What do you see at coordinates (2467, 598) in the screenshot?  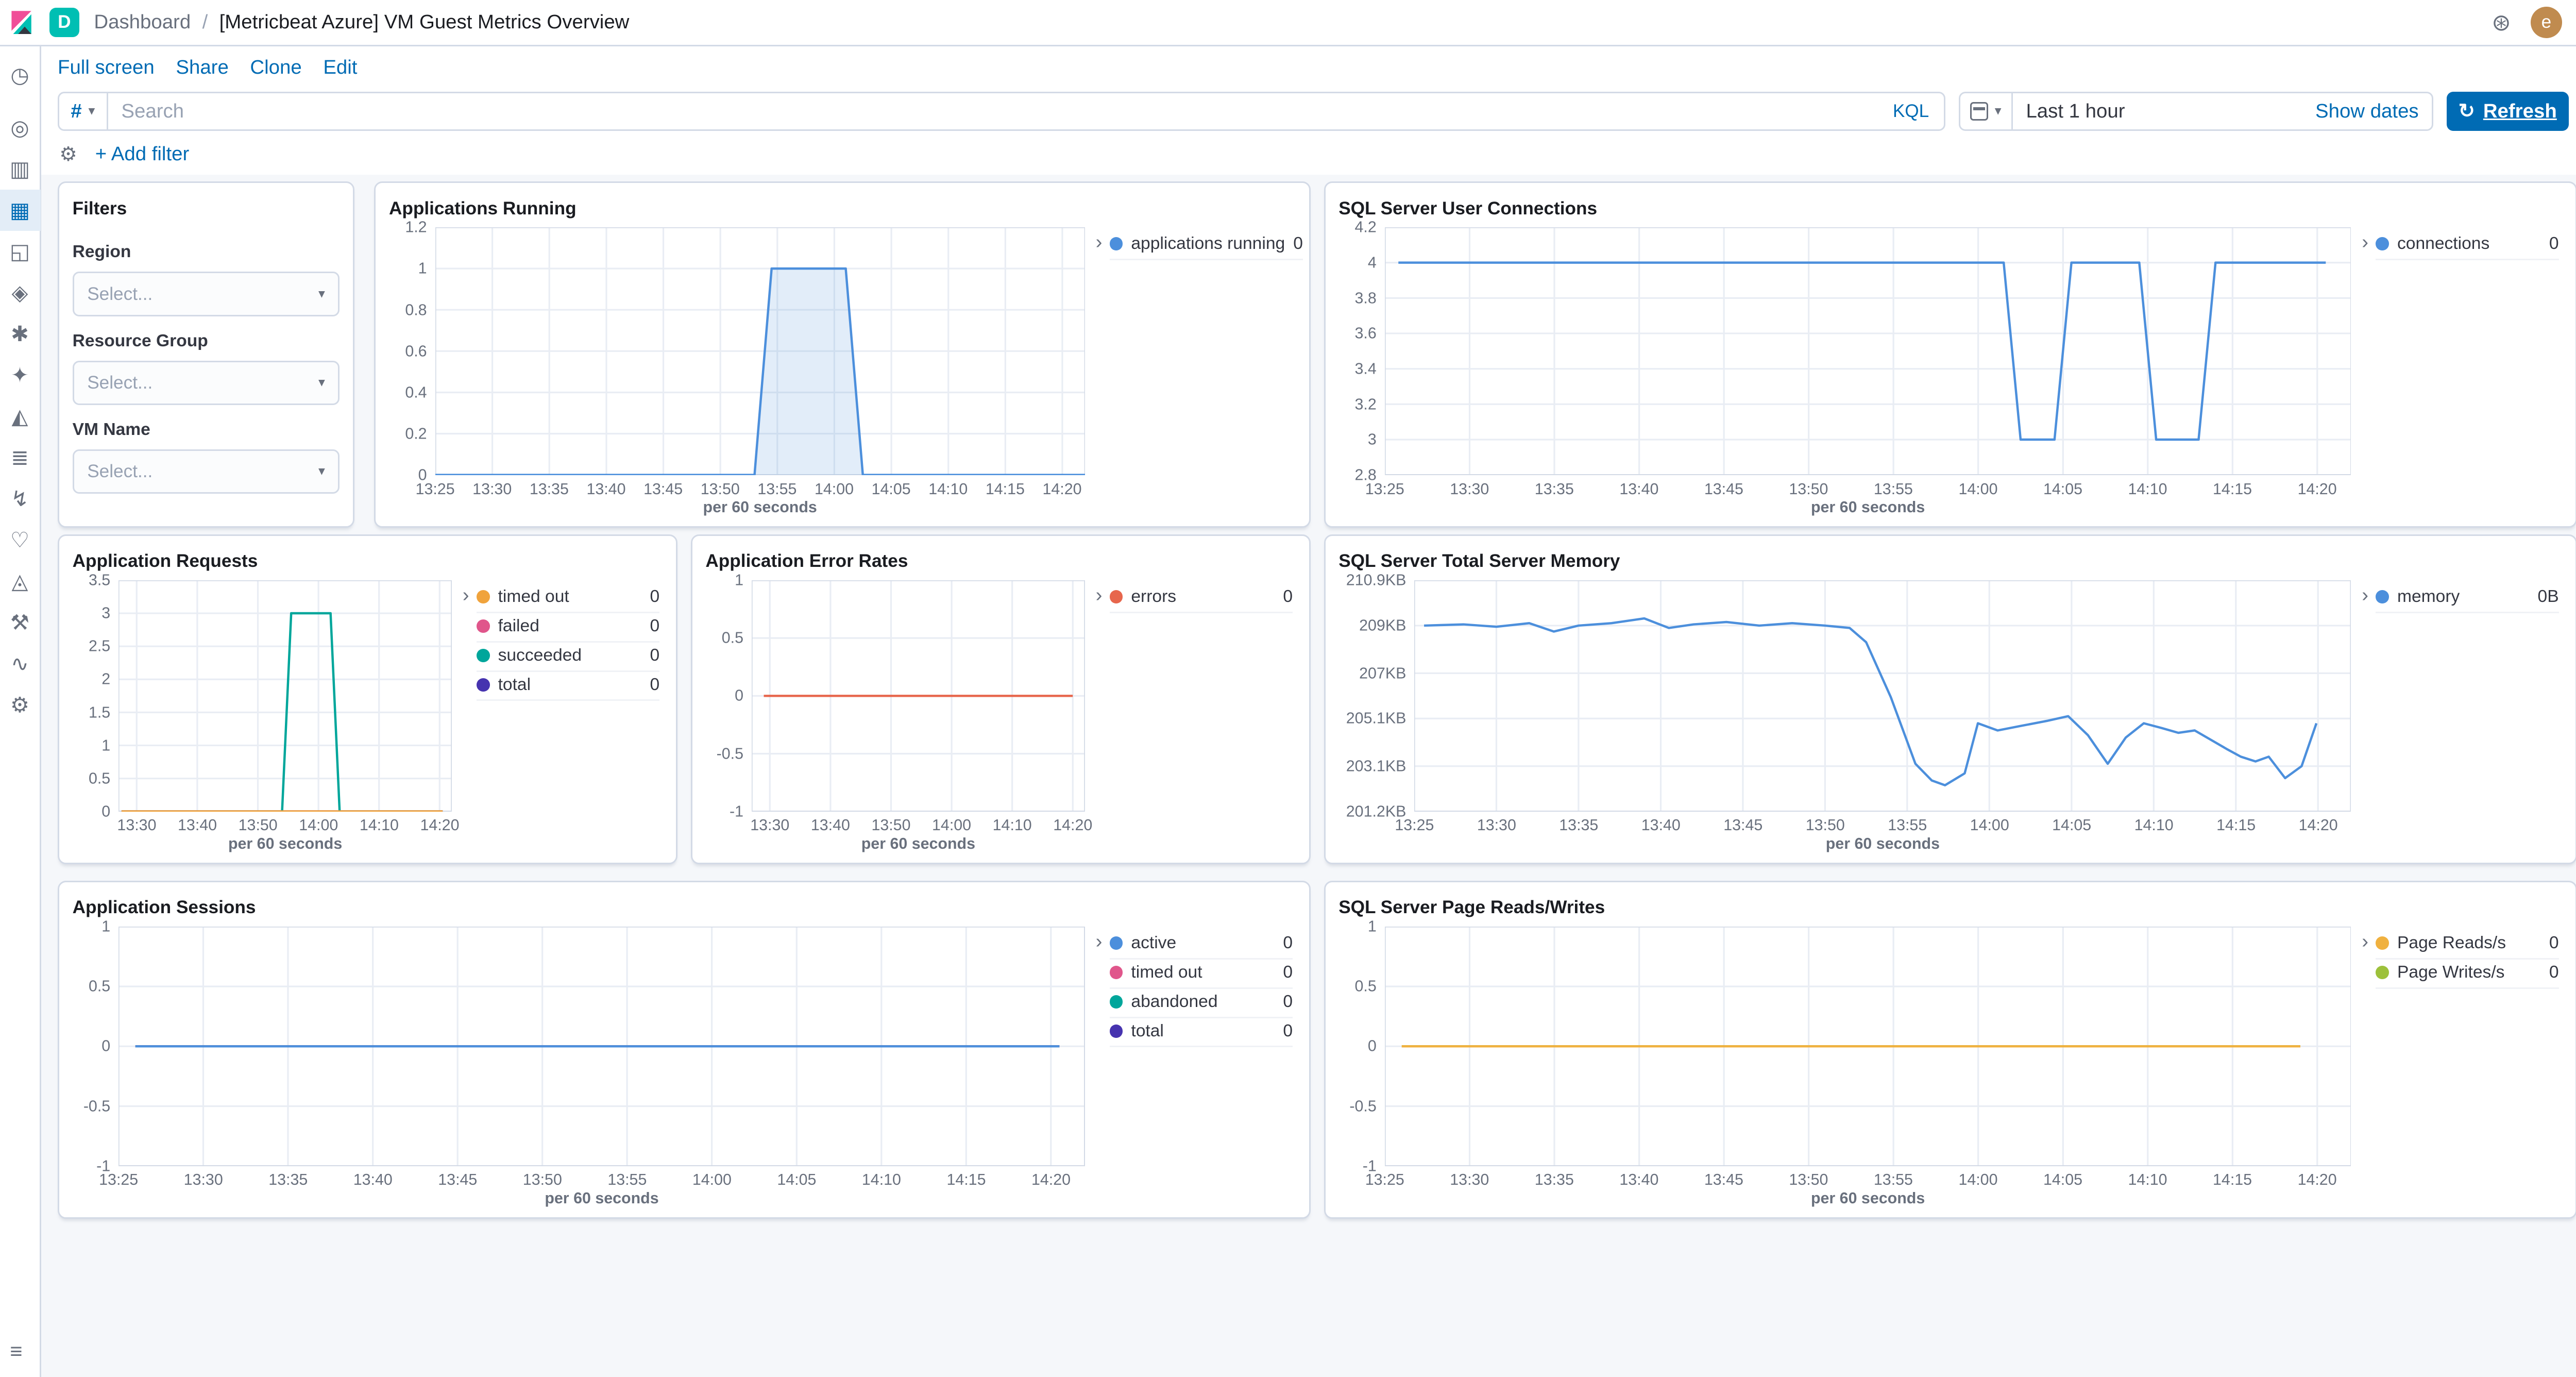 I see `legend-item: memory 0B` at bounding box center [2467, 598].